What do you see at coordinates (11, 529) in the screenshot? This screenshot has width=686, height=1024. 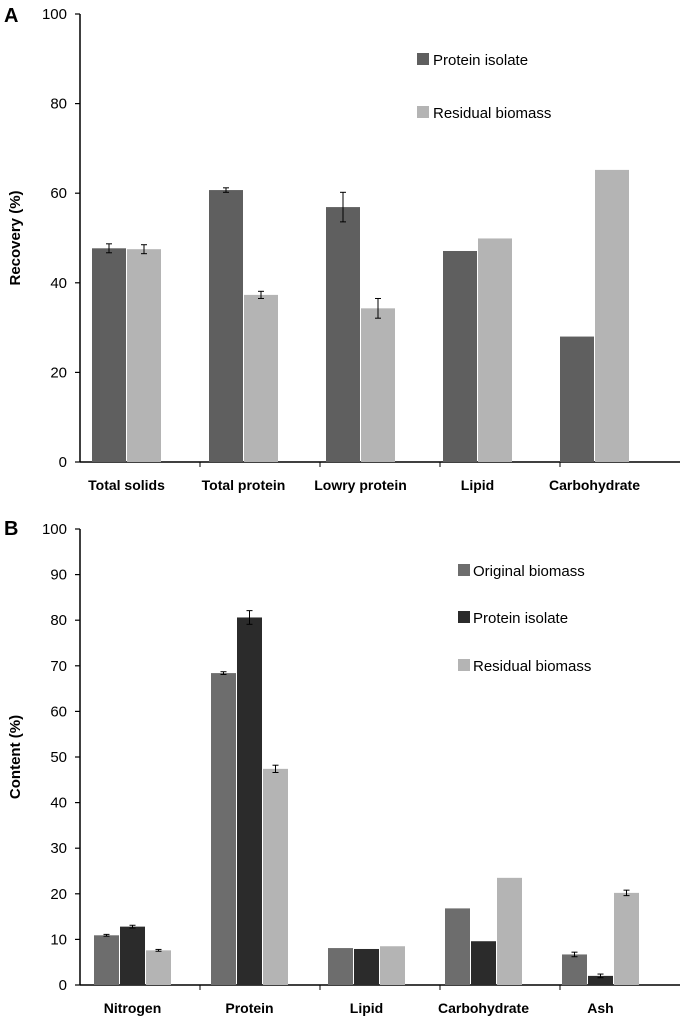 I see `panel-letter: B` at bounding box center [11, 529].